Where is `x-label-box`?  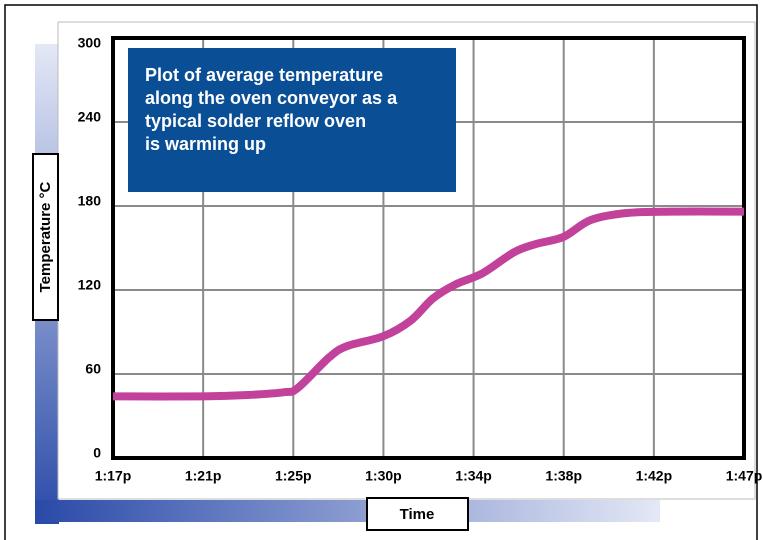
x-label-box is located at coordinates (417, 514).